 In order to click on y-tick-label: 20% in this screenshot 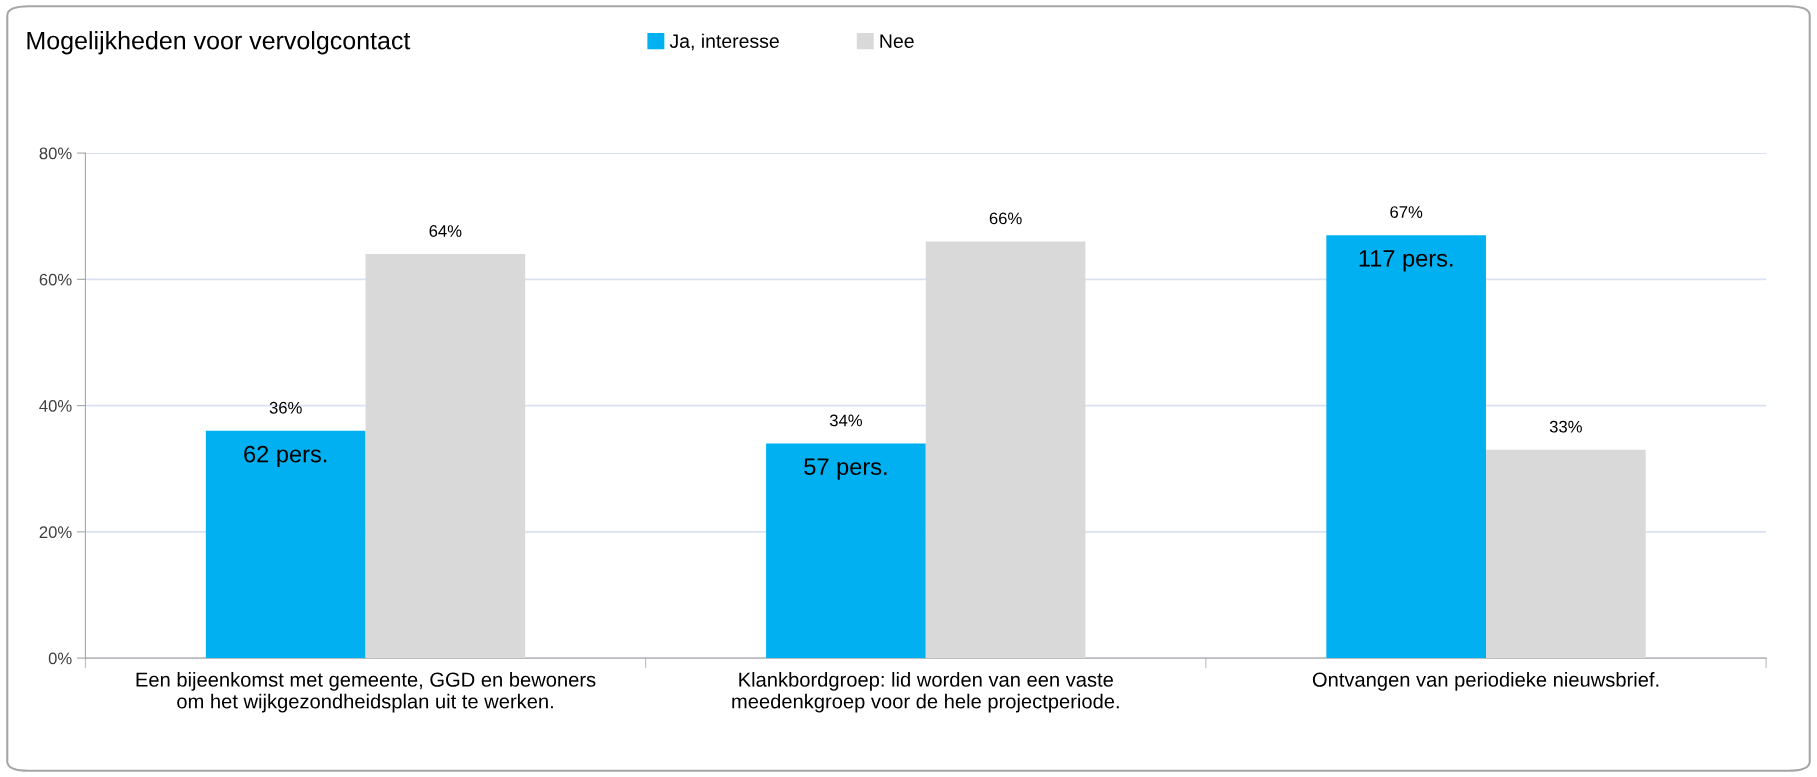, I will do `click(55, 532)`.